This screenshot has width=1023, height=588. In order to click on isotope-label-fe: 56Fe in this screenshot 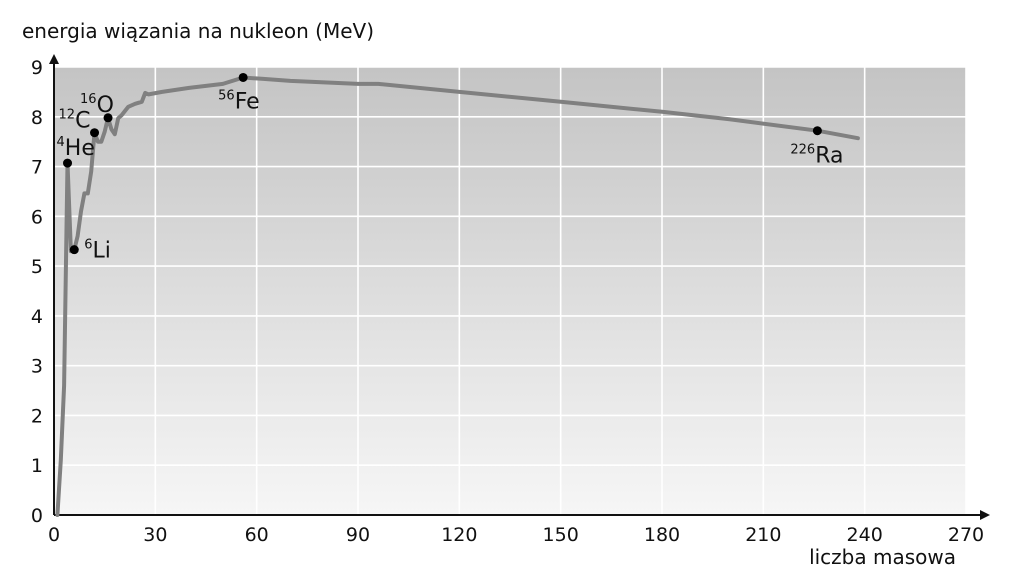, I will do `click(239, 101)`.